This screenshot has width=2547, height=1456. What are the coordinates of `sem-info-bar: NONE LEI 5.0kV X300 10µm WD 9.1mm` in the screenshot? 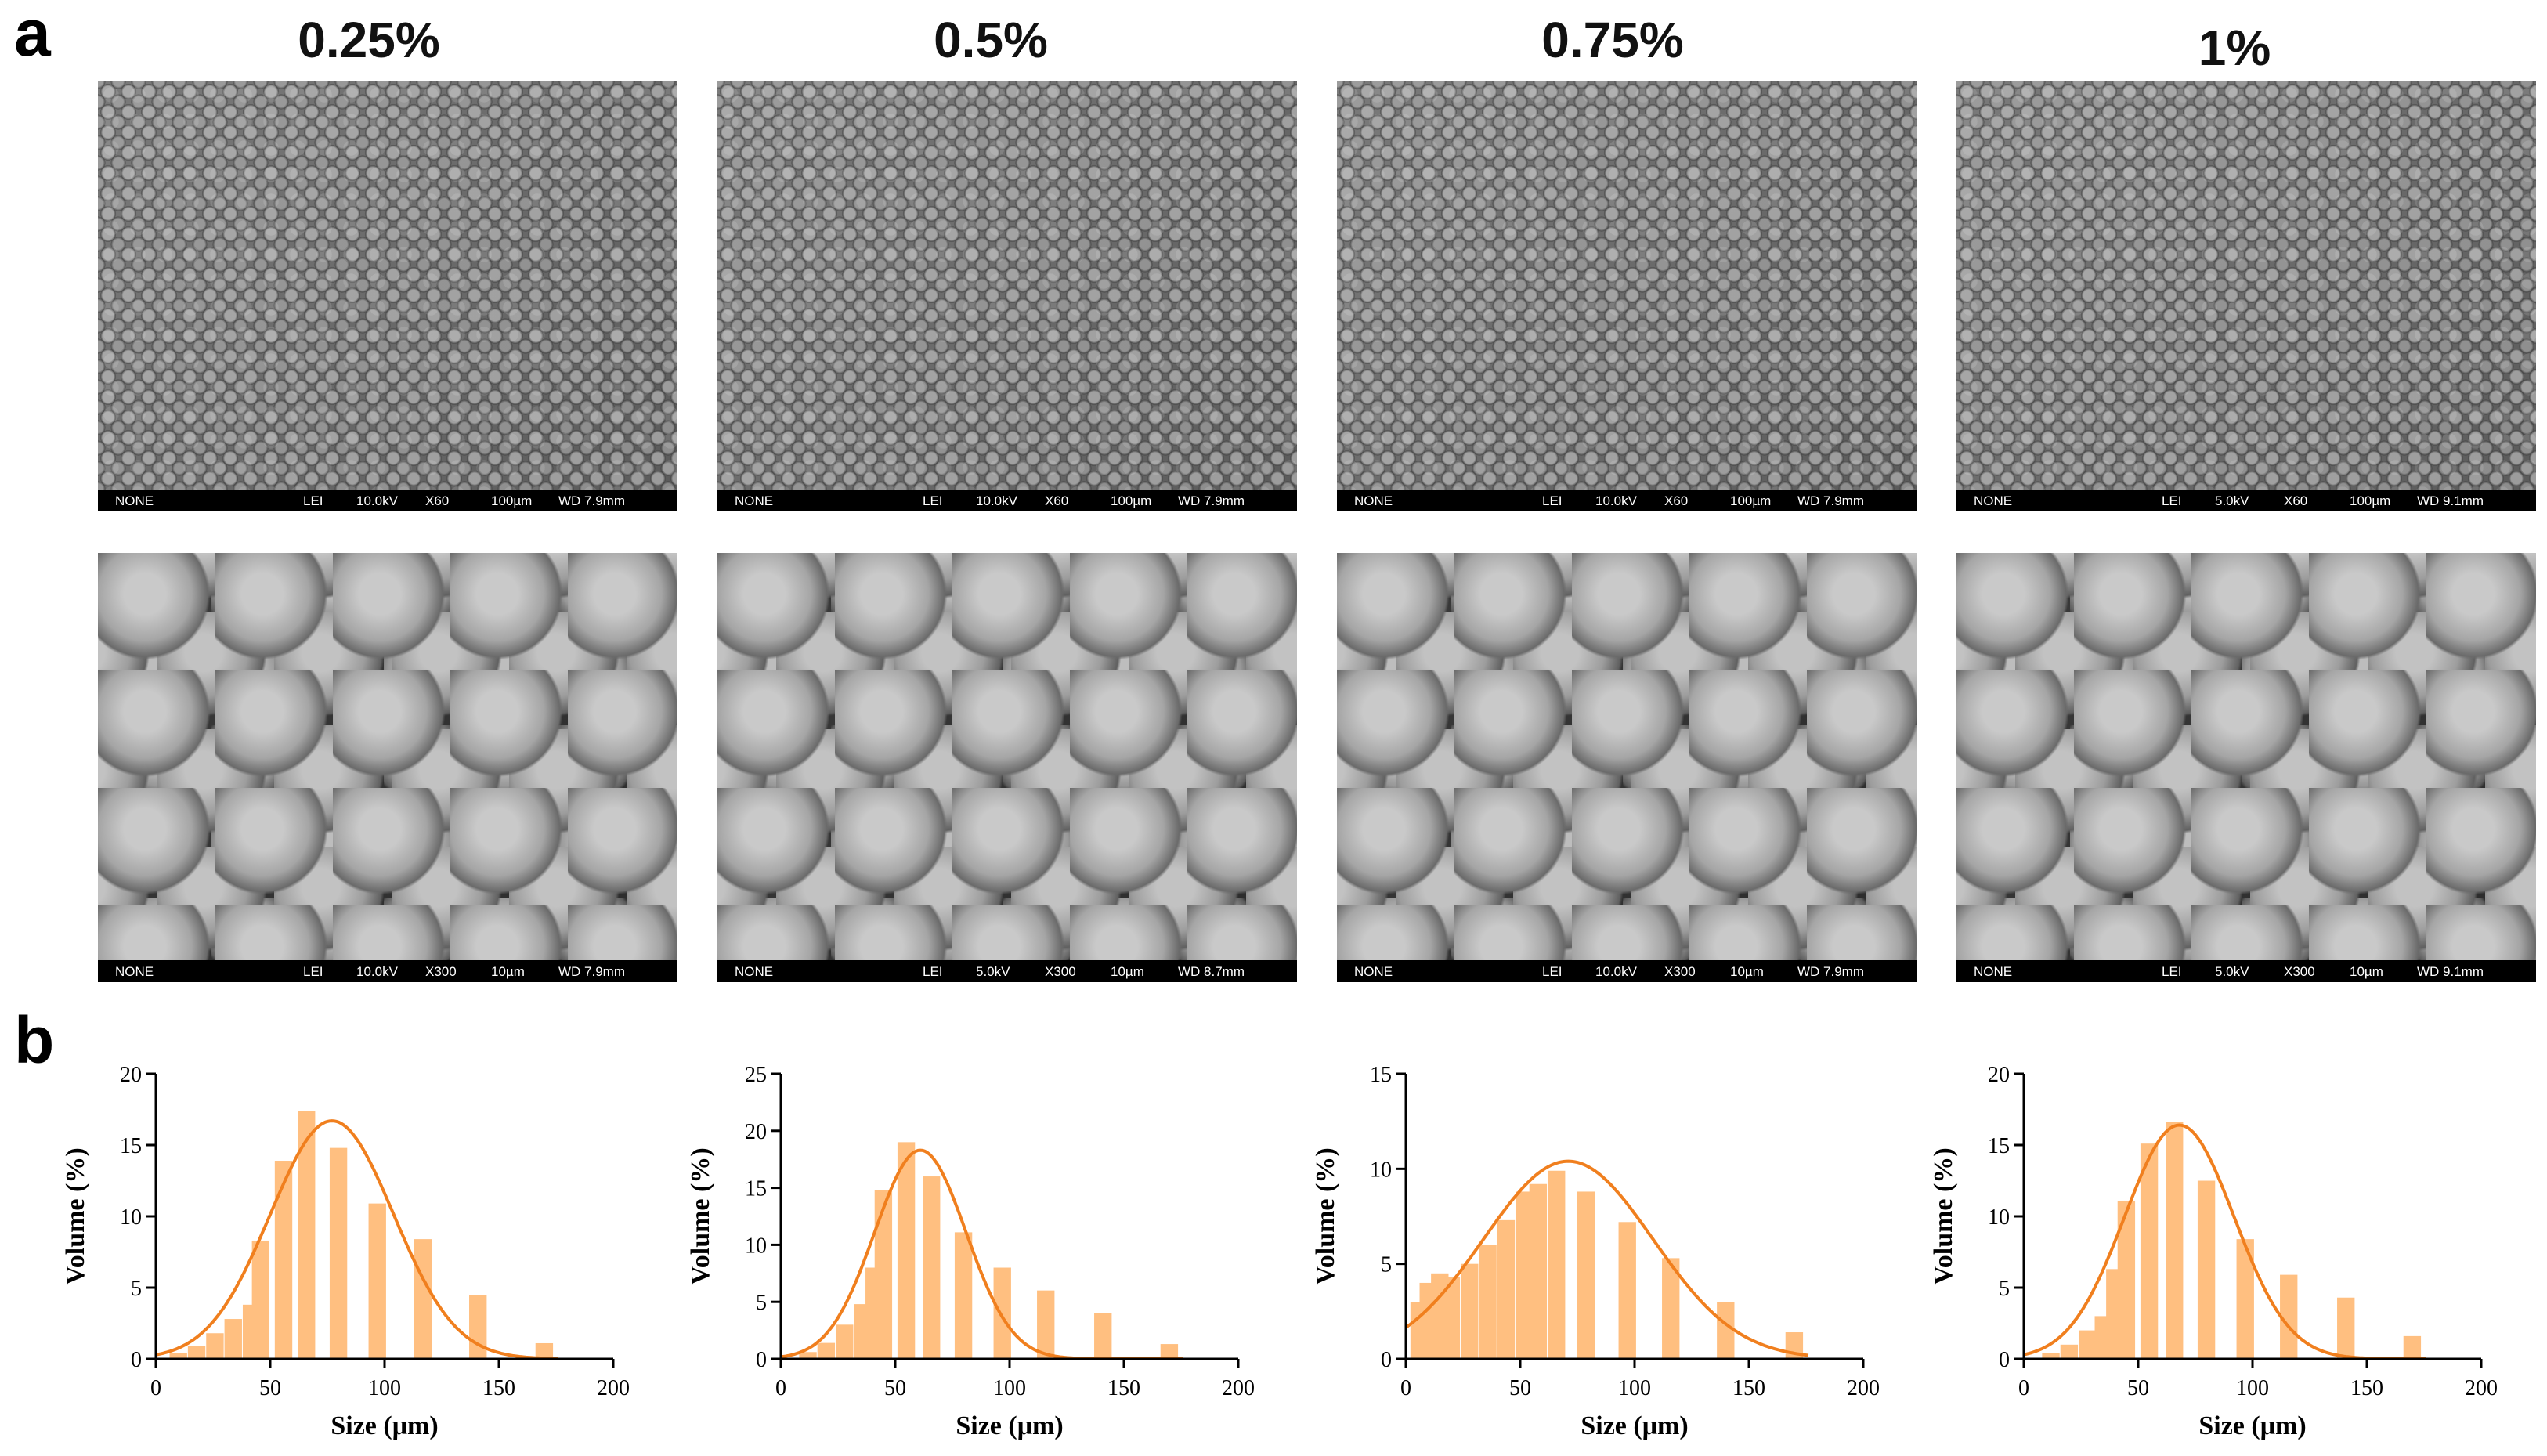 It's located at (2246, 971).